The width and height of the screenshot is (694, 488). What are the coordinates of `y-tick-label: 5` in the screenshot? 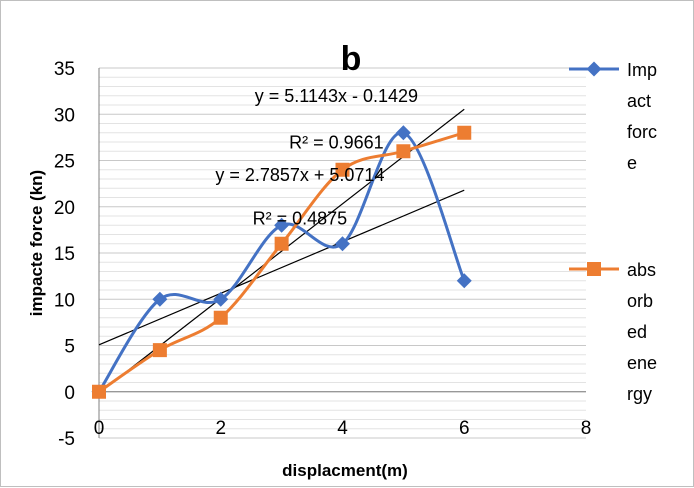 It's located at (69, 347).